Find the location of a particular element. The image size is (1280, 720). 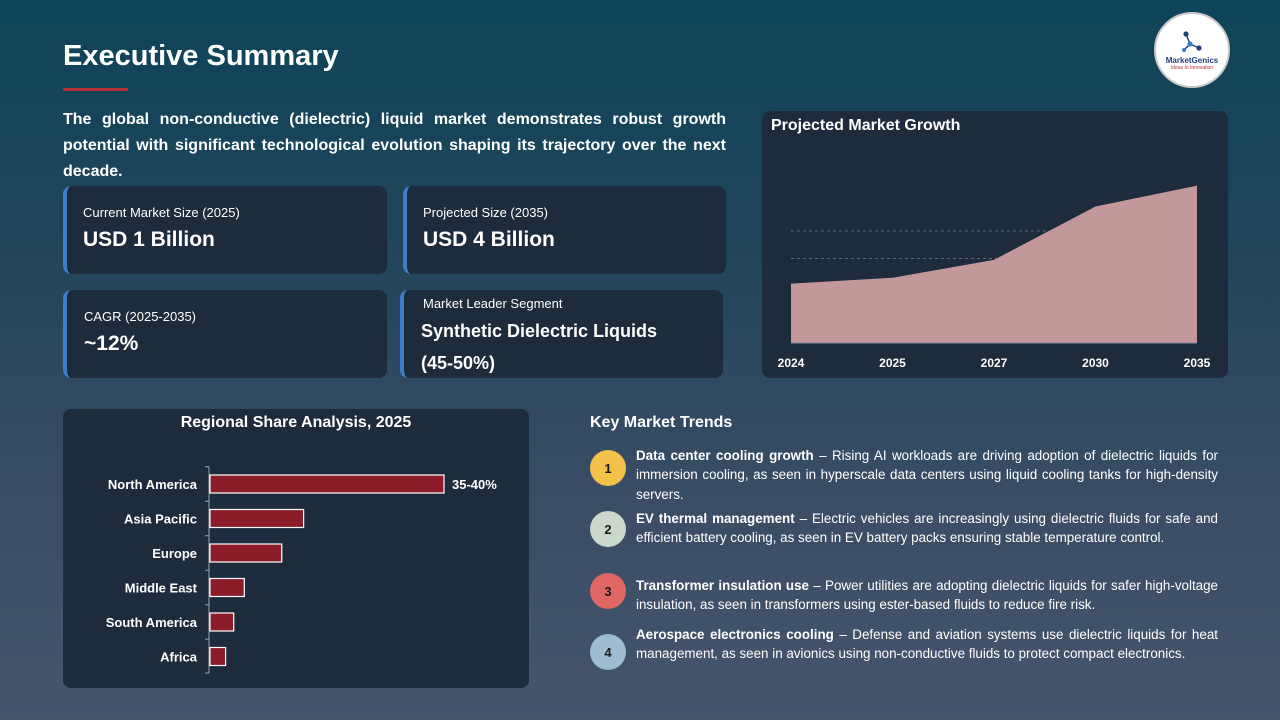

data-label: 35-40% is located at coordinates (474, 484).